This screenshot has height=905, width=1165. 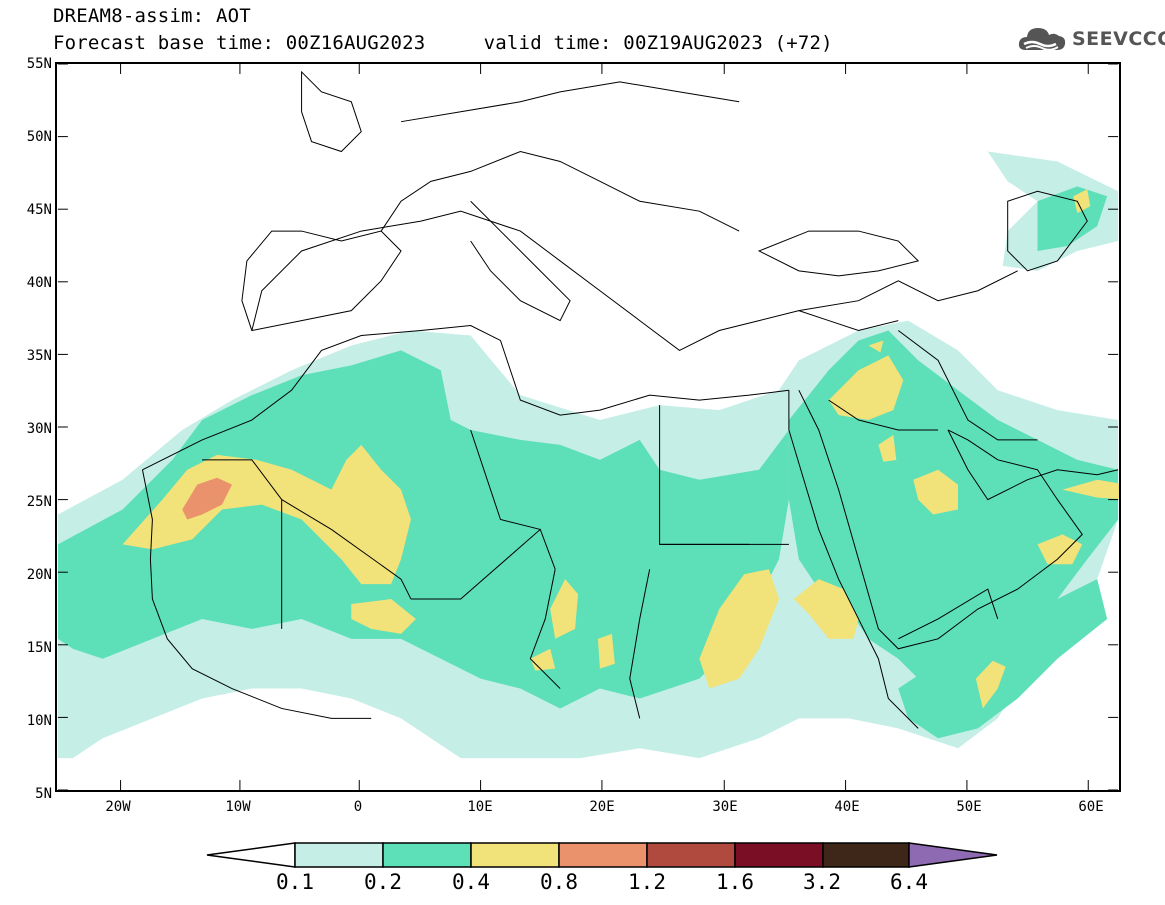 I want to click on colorbar, so click(x=602, y=855).